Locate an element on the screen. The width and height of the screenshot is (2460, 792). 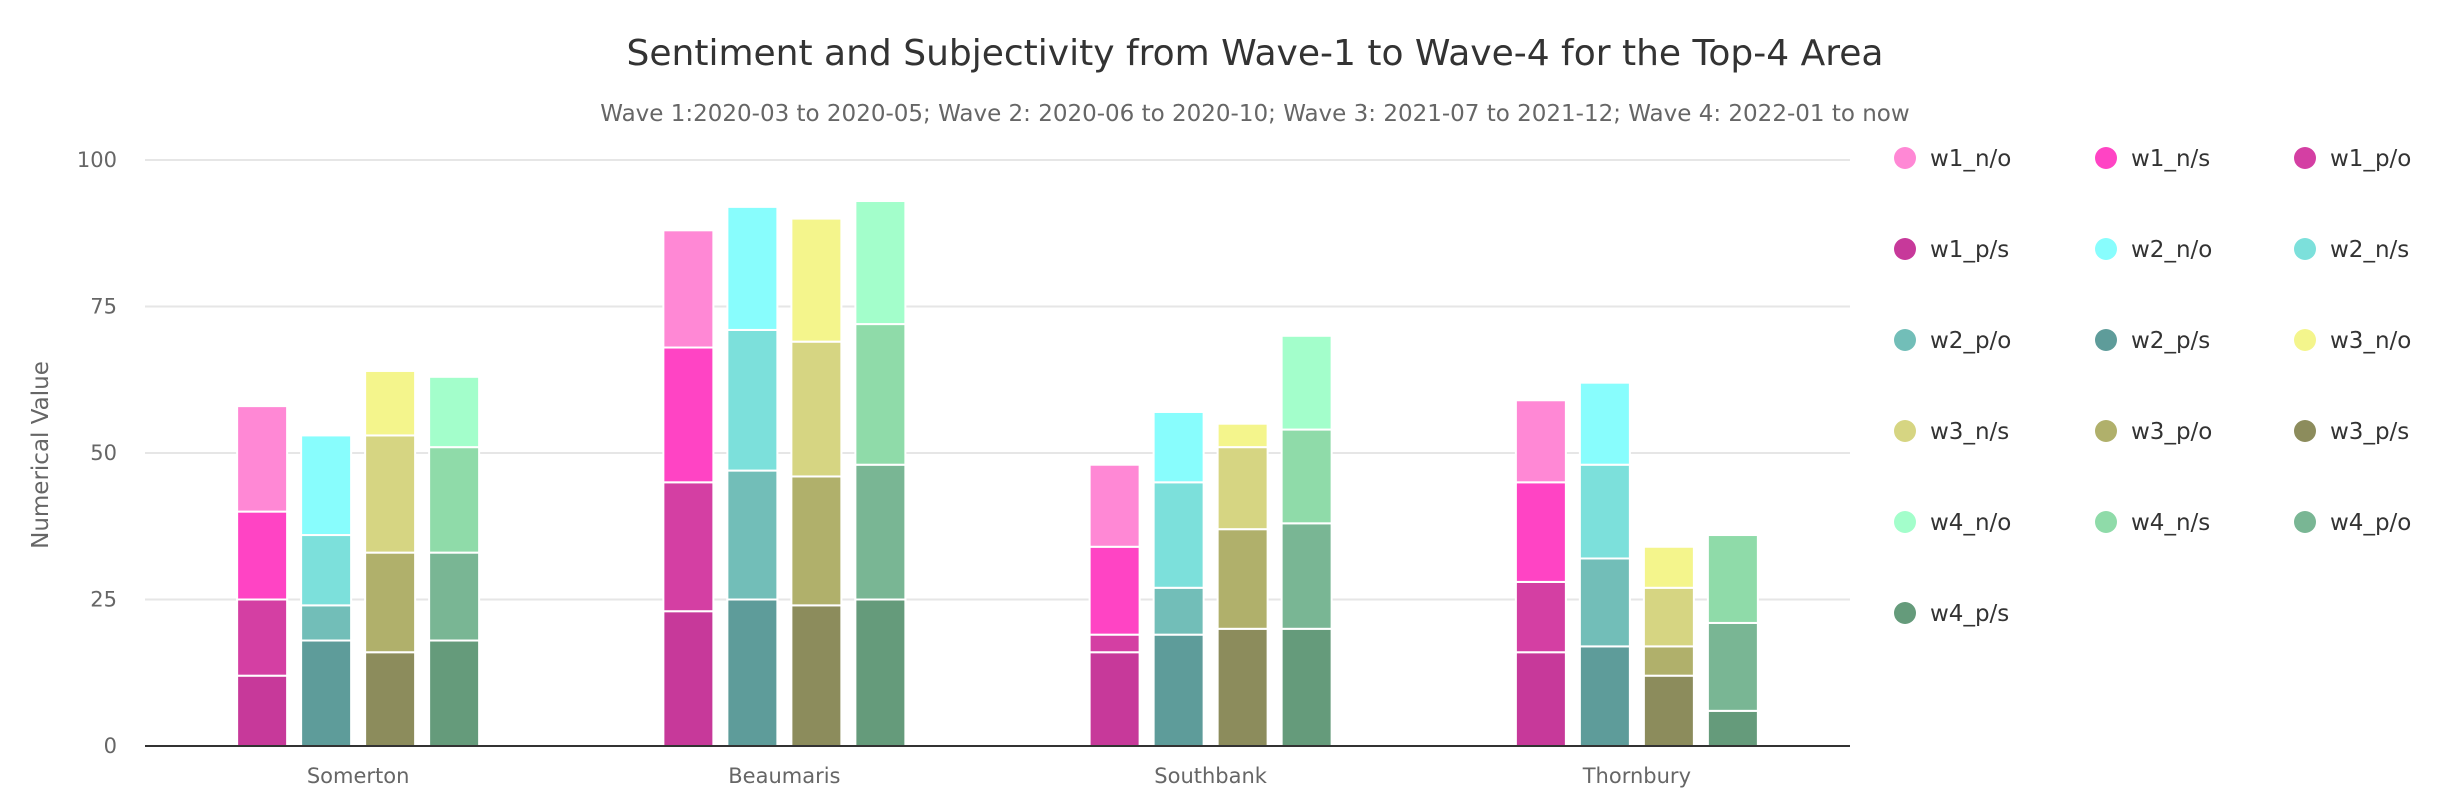
legend-item-w4_n-s: w4_n/s is located at coordinates (2152, 523).